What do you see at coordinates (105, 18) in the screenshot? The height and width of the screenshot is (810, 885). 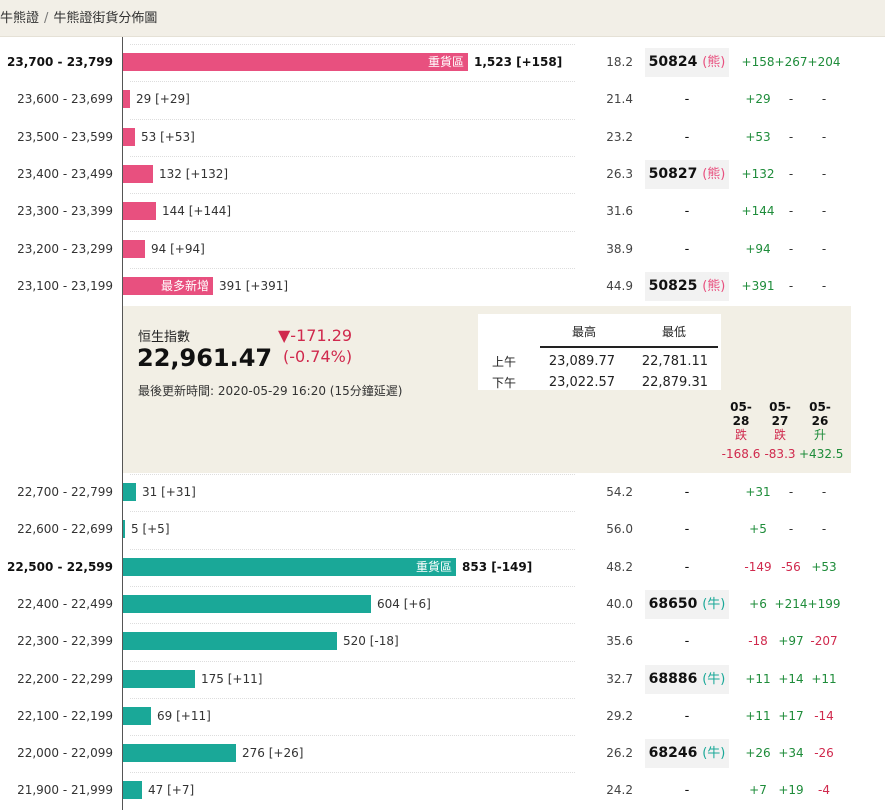 I see `breadcrumb-current: 牛熊證街貨分佈圖` at bounding box center [105, 18].